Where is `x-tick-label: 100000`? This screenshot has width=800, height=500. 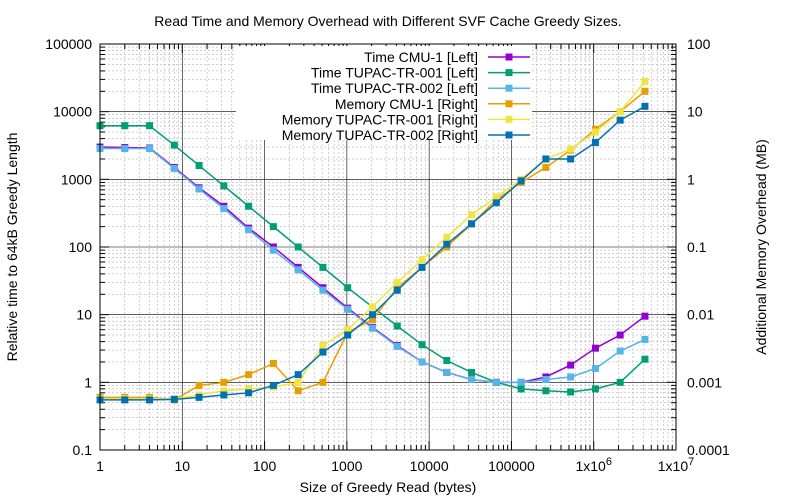 x-tick-label: 100000 is located at coordinates (511, 466).